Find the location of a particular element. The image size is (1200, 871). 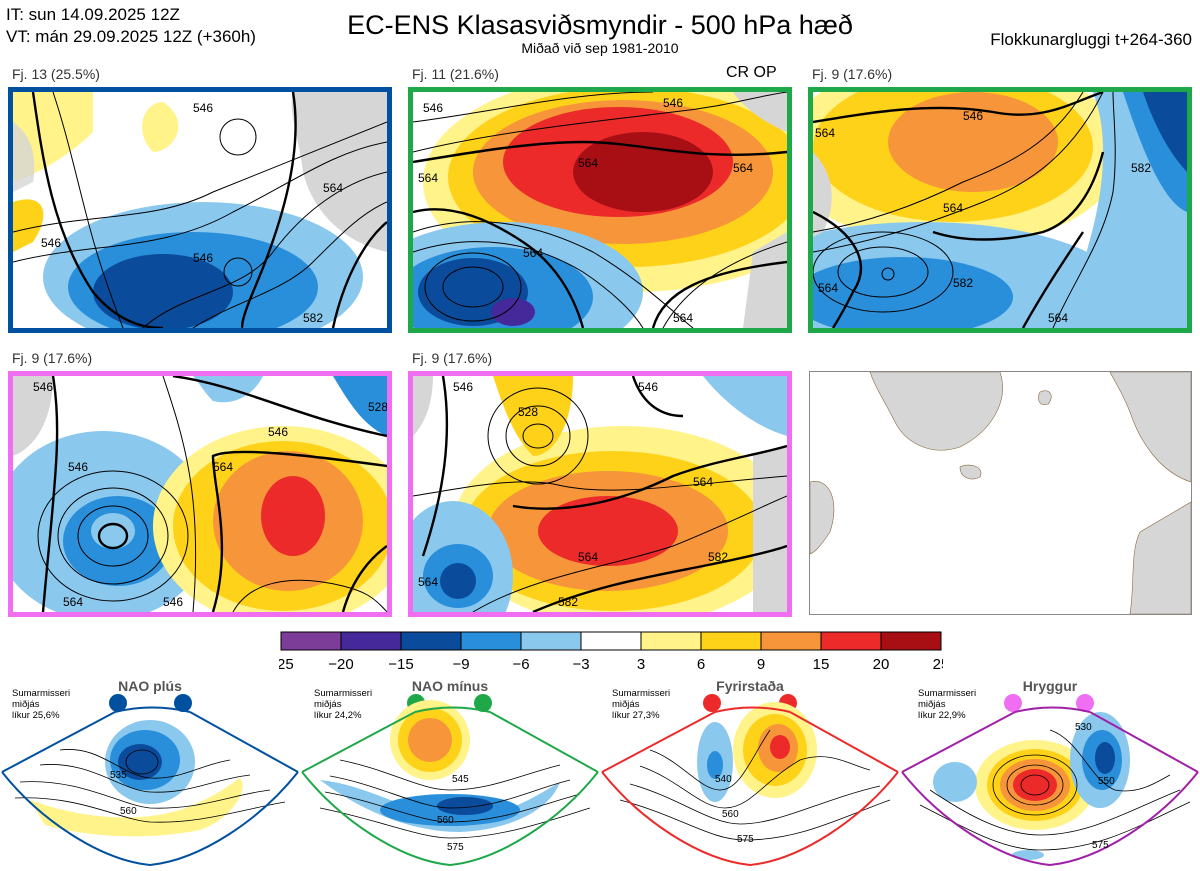

panel-5-label: Fj. 9 (17.6%) is located at coordinates (452, 358).